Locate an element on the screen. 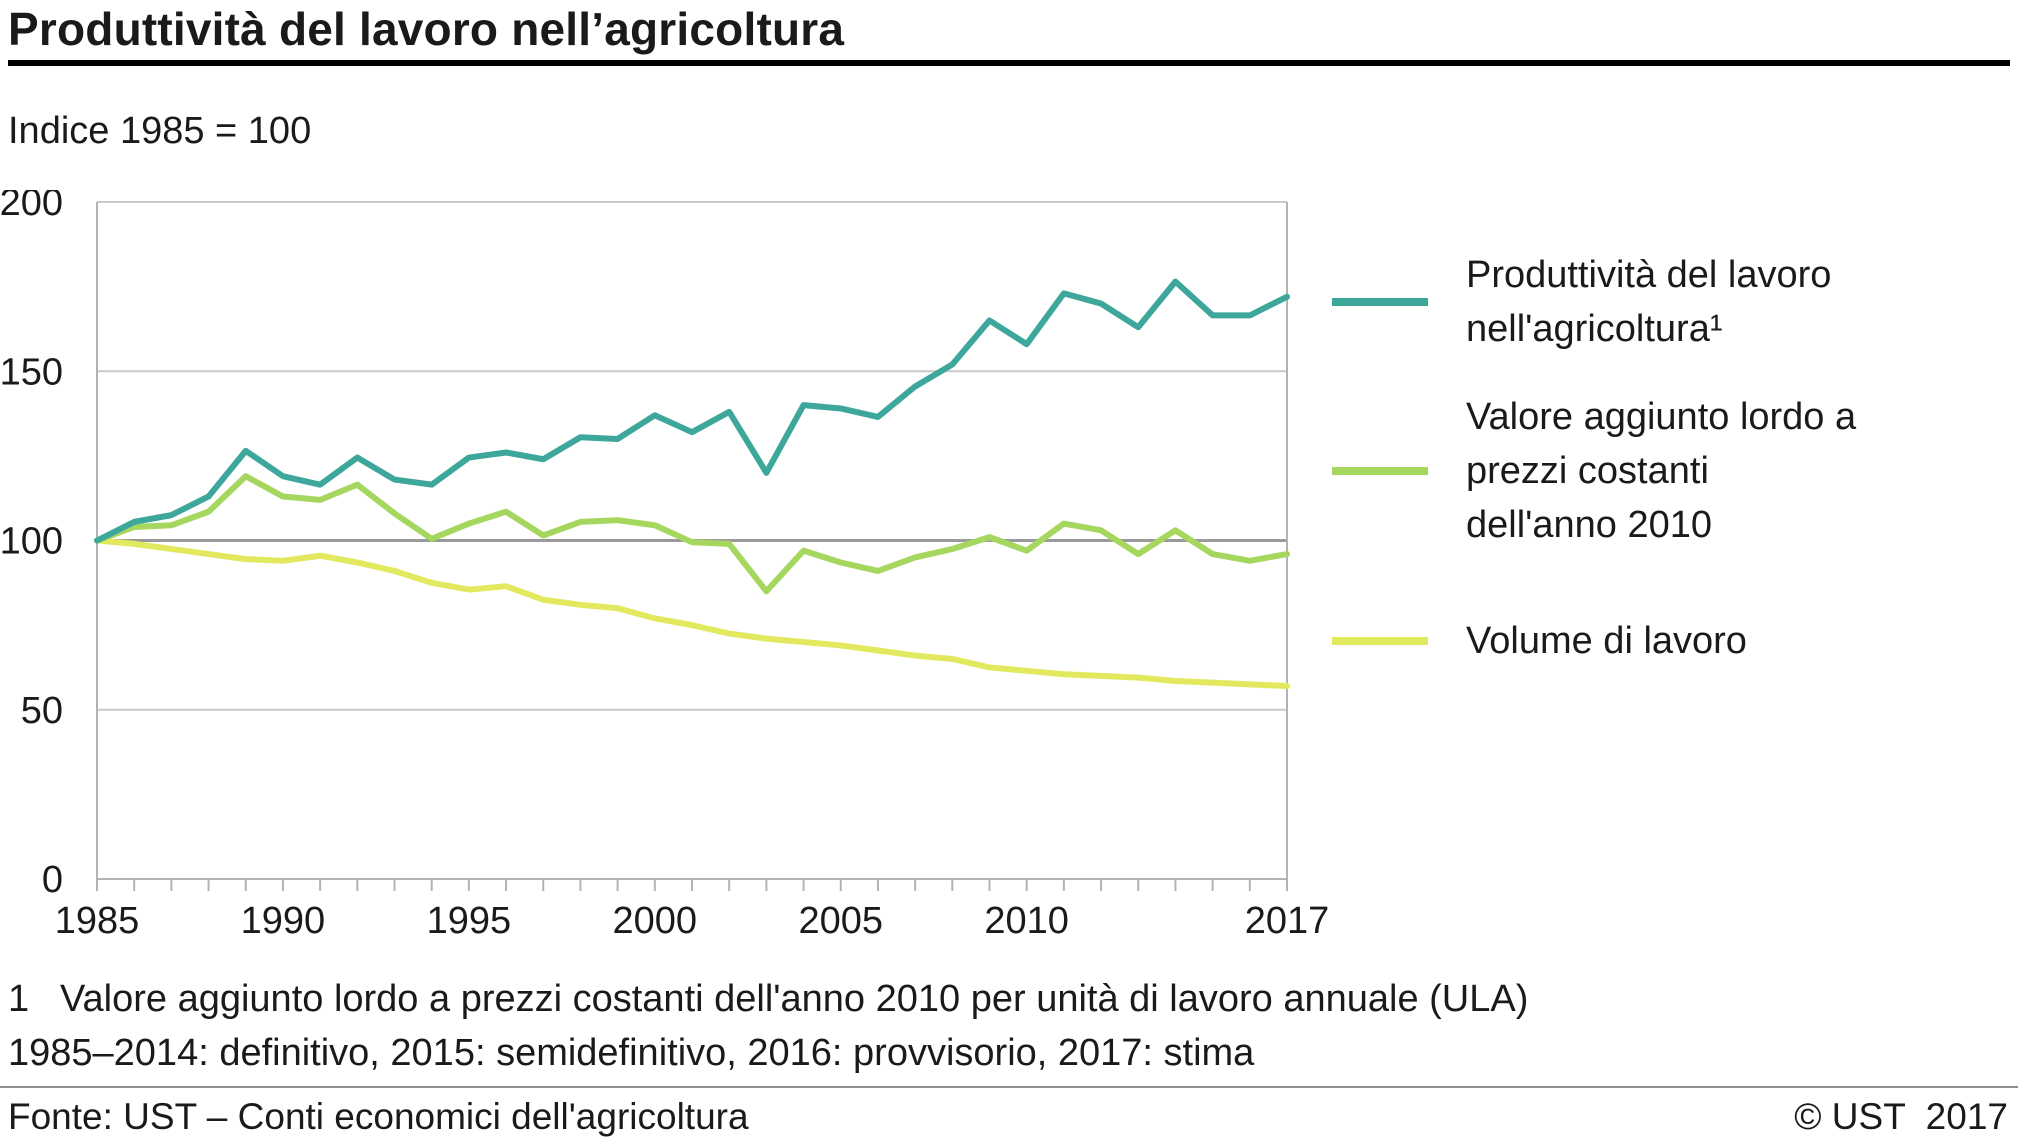 The height and width of the screenshot is (1142, 2018). copyright-label: © UST 2017 is located at coordinates (1901, 1116).